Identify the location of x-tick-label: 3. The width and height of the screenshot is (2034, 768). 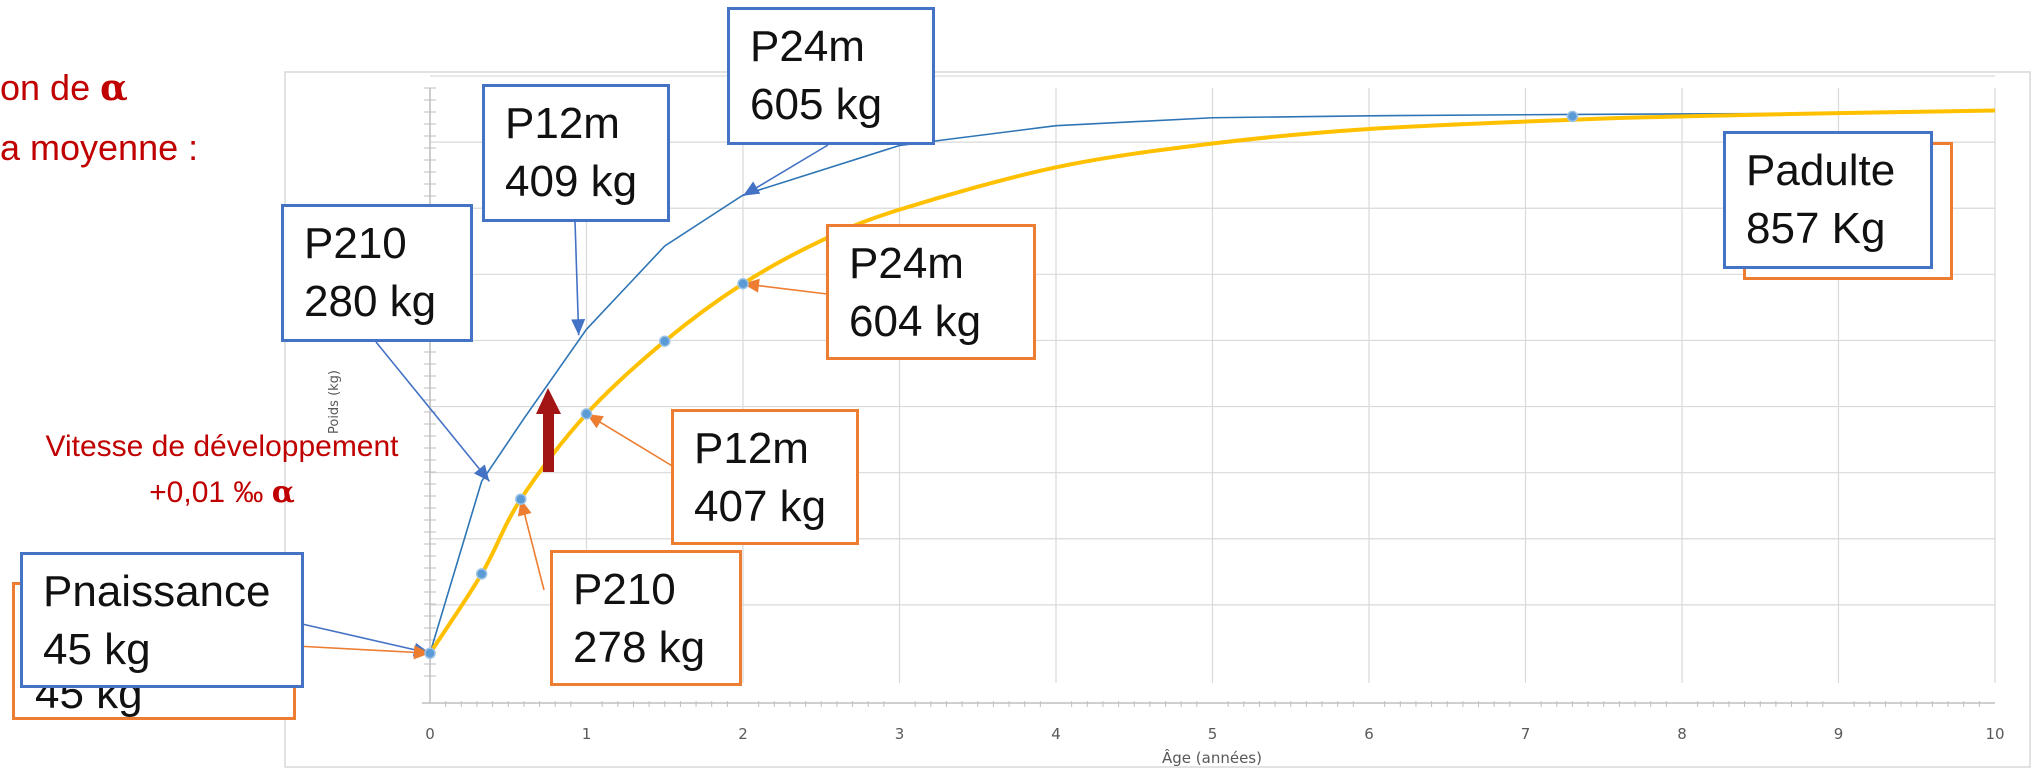
(900, 734).